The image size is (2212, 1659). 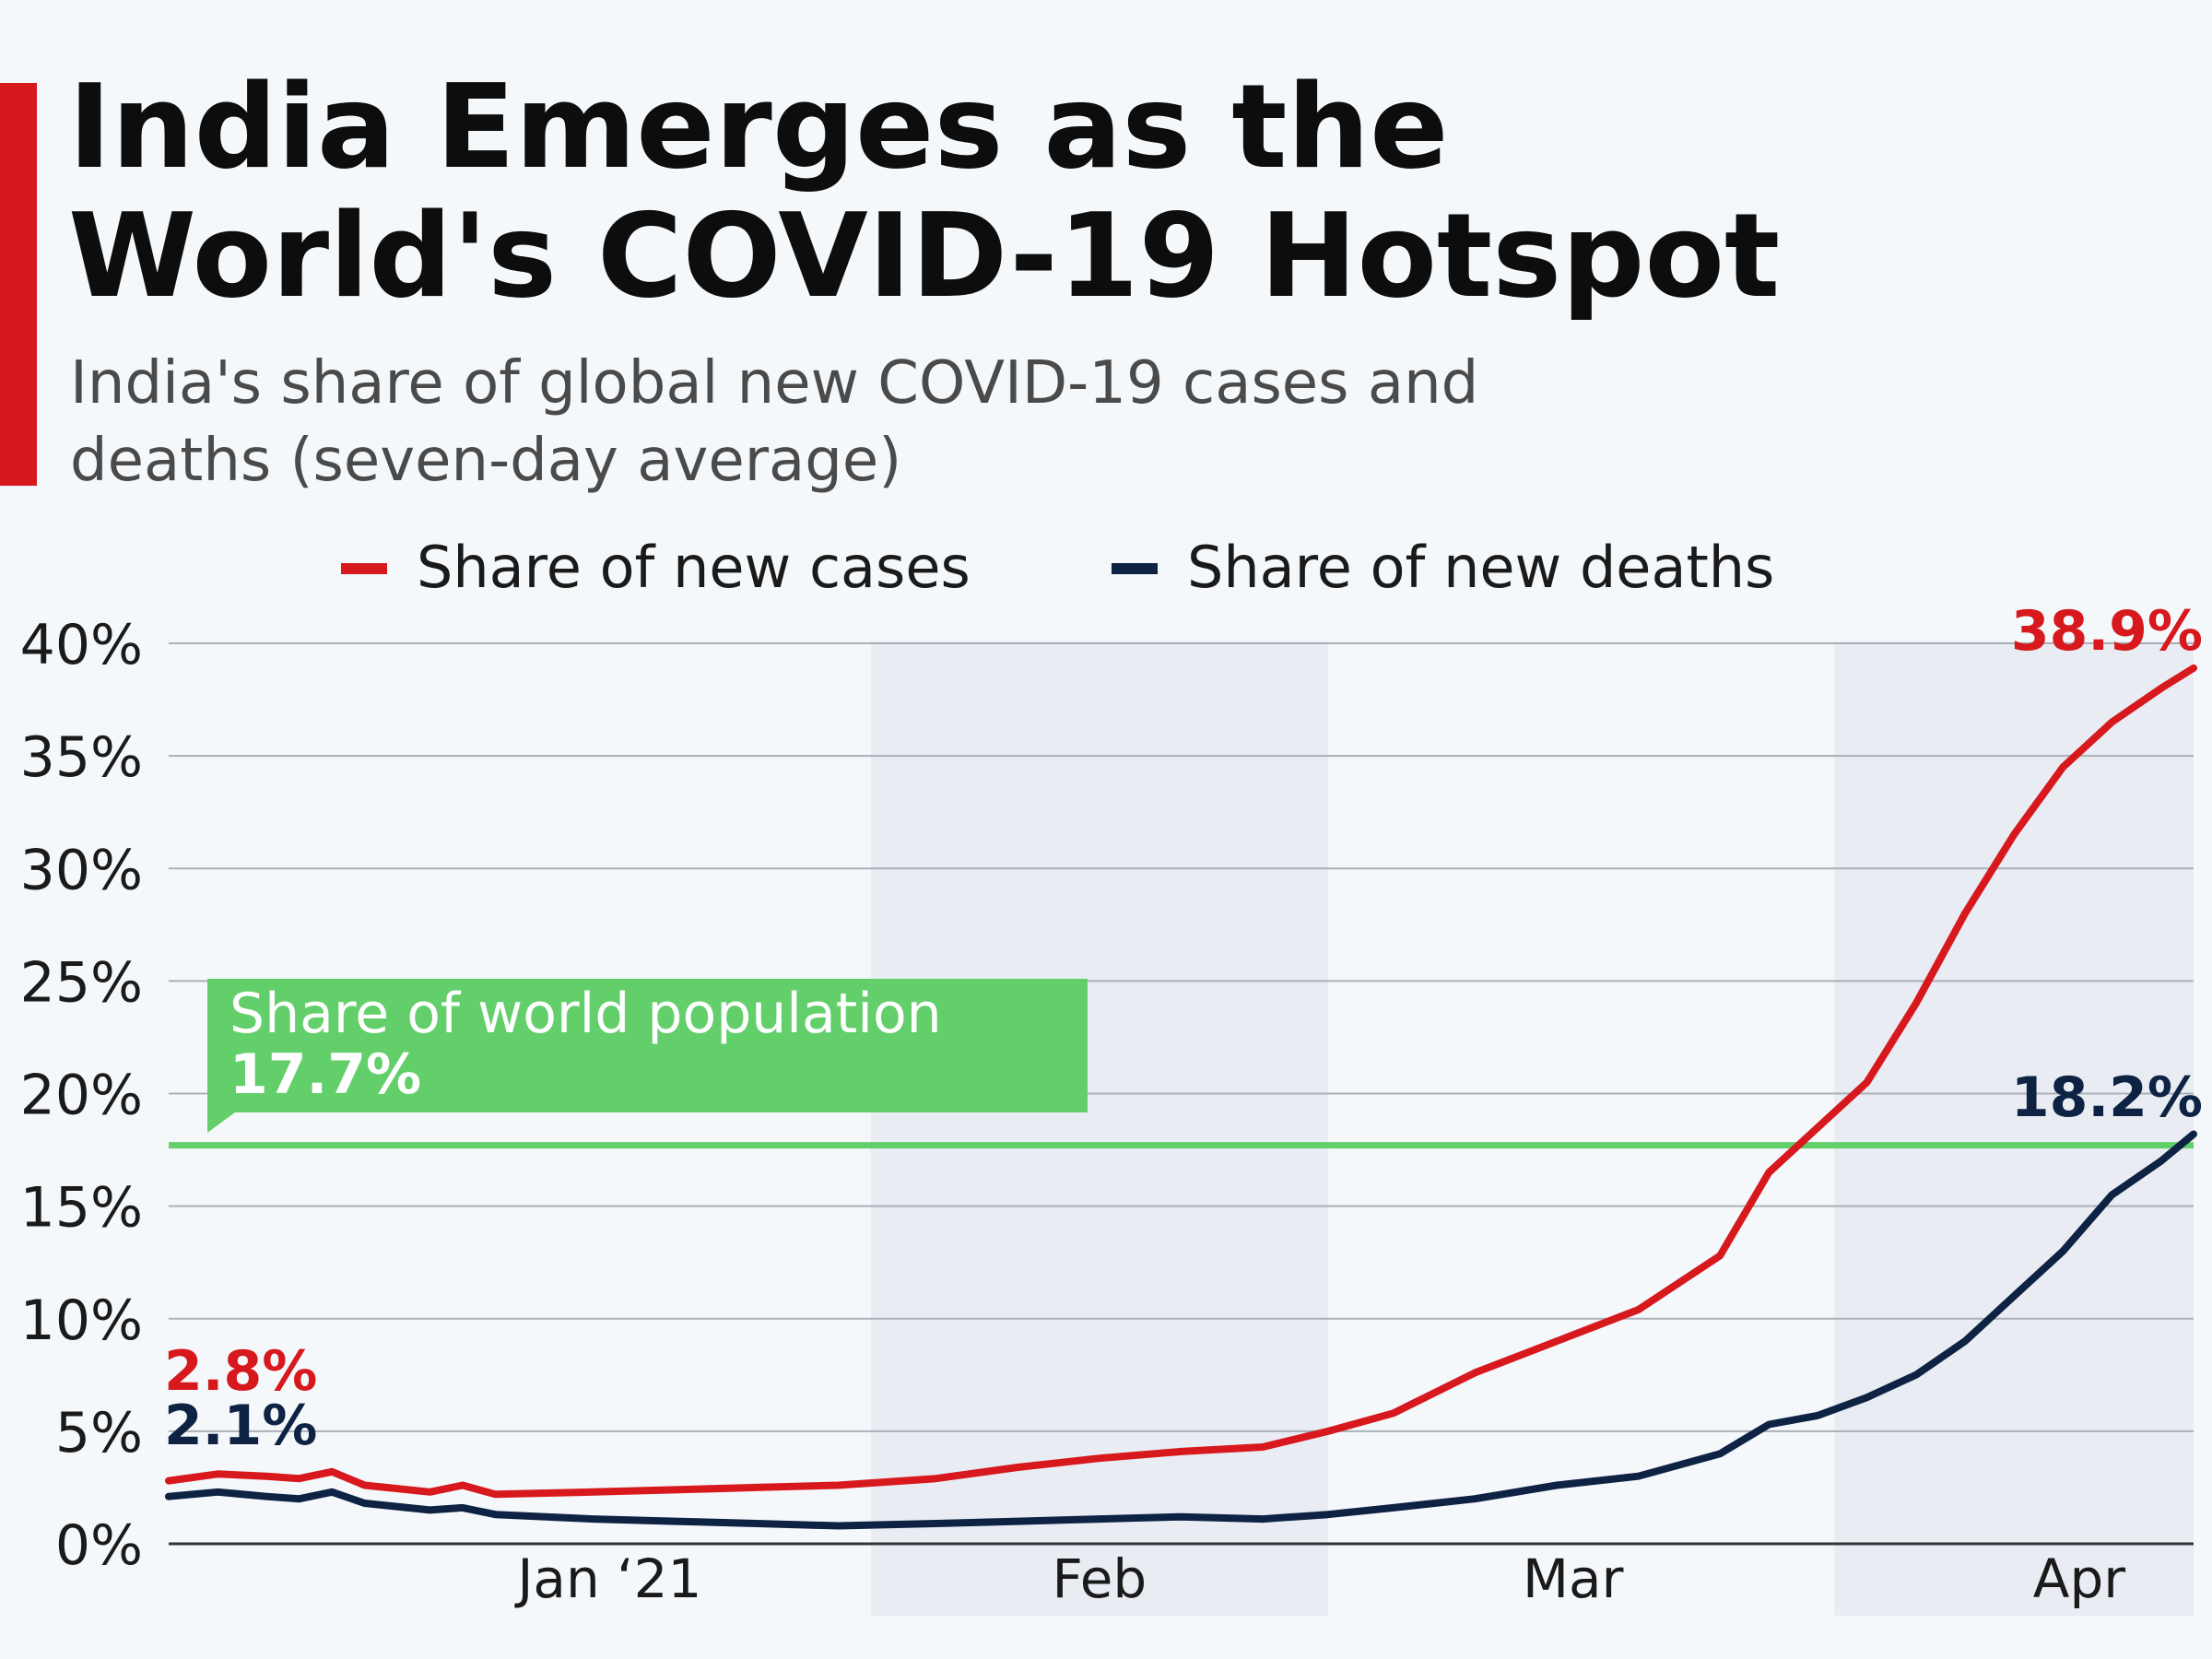 What do you see at coordinates (81, 982) in the screenshot?
I see `y-tick-label: 25%` at bounding box center [81, 982].